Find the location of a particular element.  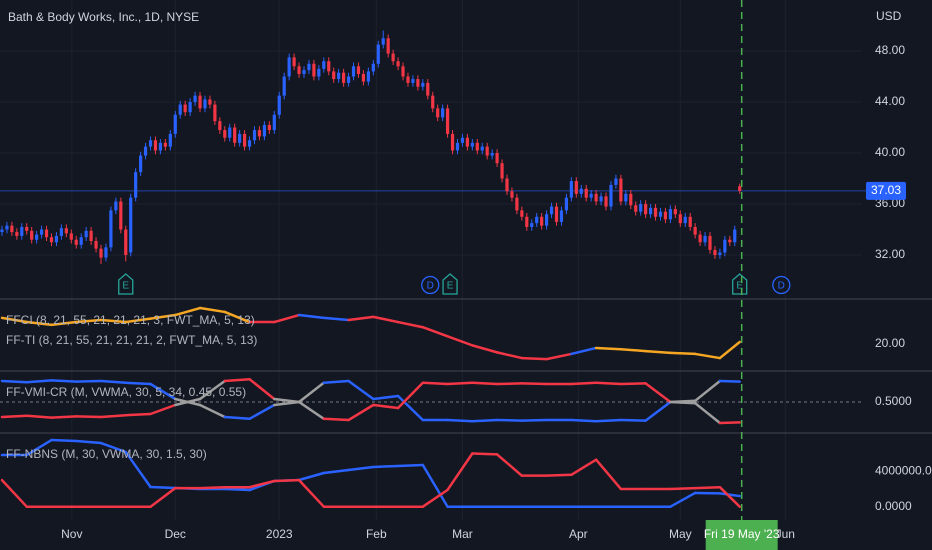

y-tick-label: 40.00 is located at coordinates (890, 152).